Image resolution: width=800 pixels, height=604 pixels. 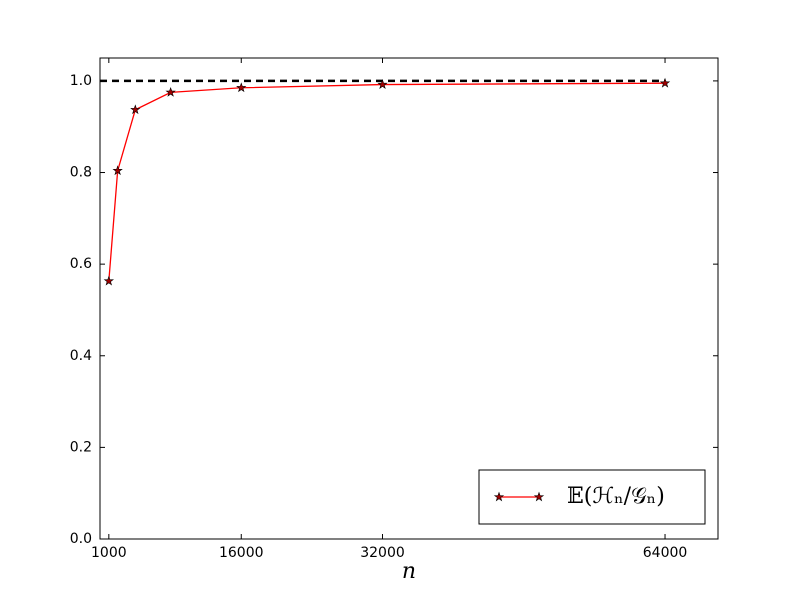 What do you see at coordinates (109, 553) in the screenshot?
I see `x-tick-label: 1000` at bounding box center [109, 553].